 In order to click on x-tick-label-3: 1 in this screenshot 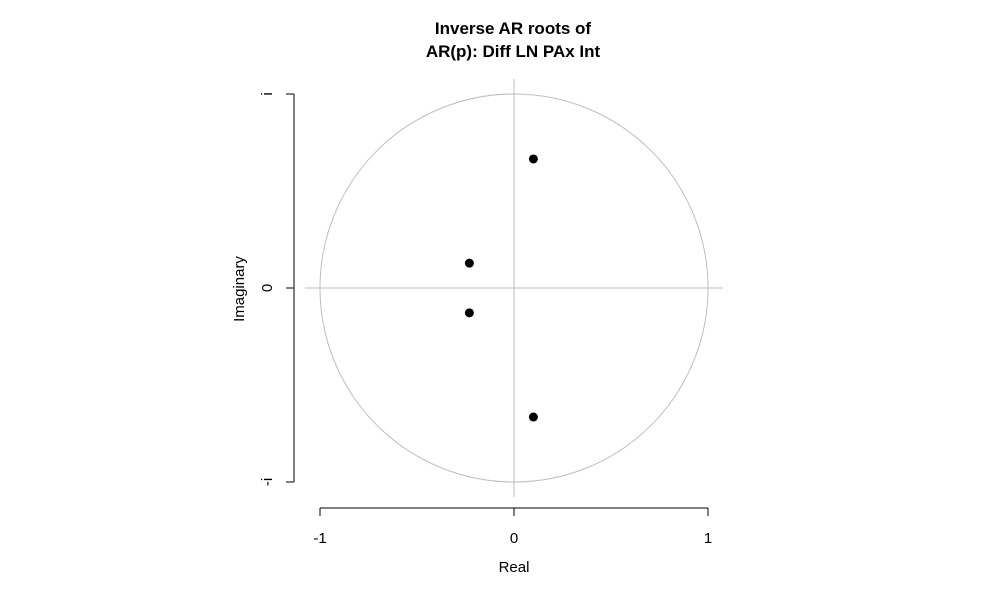, I will do `click(708, 538)`.